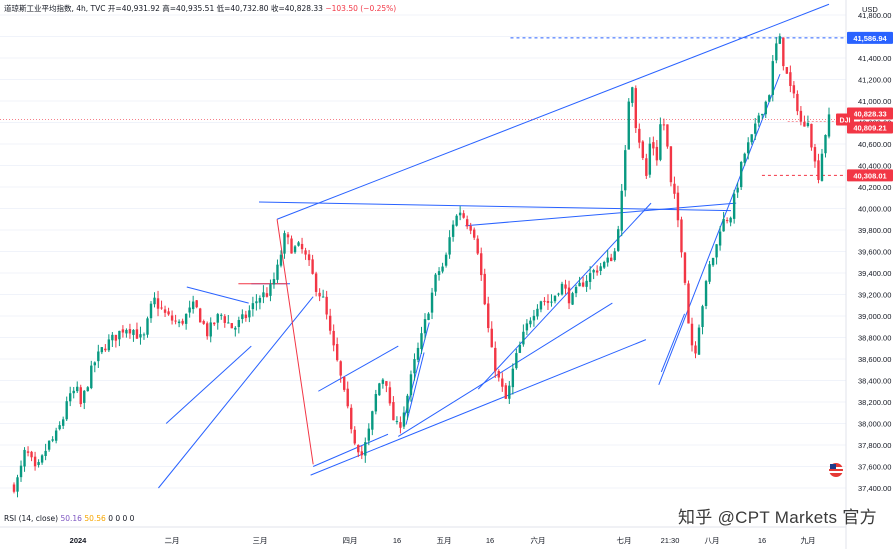 The width and height of the screenshot is (893, 549). Describe the element at coordinates (836, 470) in the screenshot. I see `us-flag-icon` at that location.